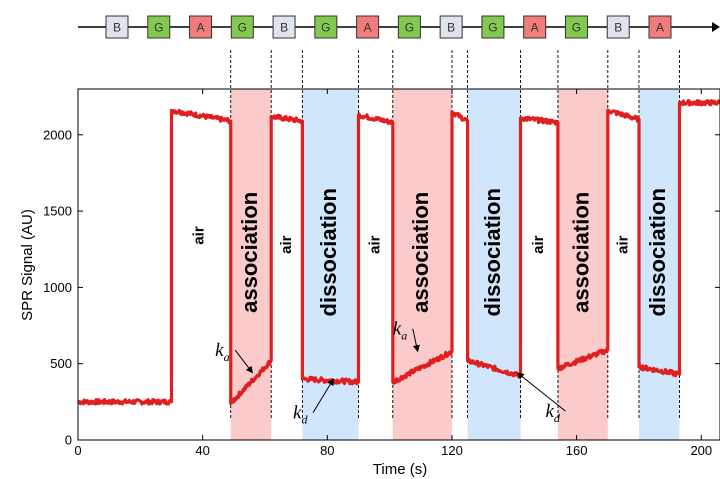  I want to click on sequence-box-label-13: A, so click(660, 28).